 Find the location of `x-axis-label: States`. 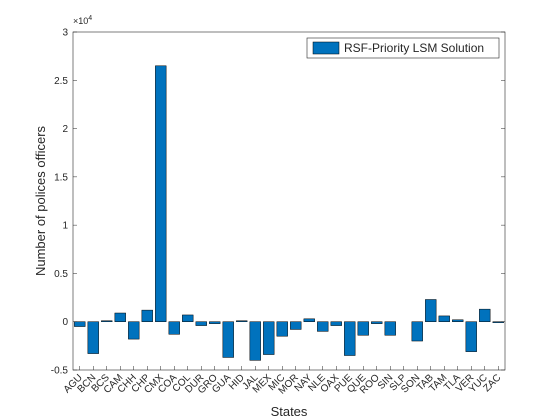

x-axis-label: States is located at coordinates (289, 411).